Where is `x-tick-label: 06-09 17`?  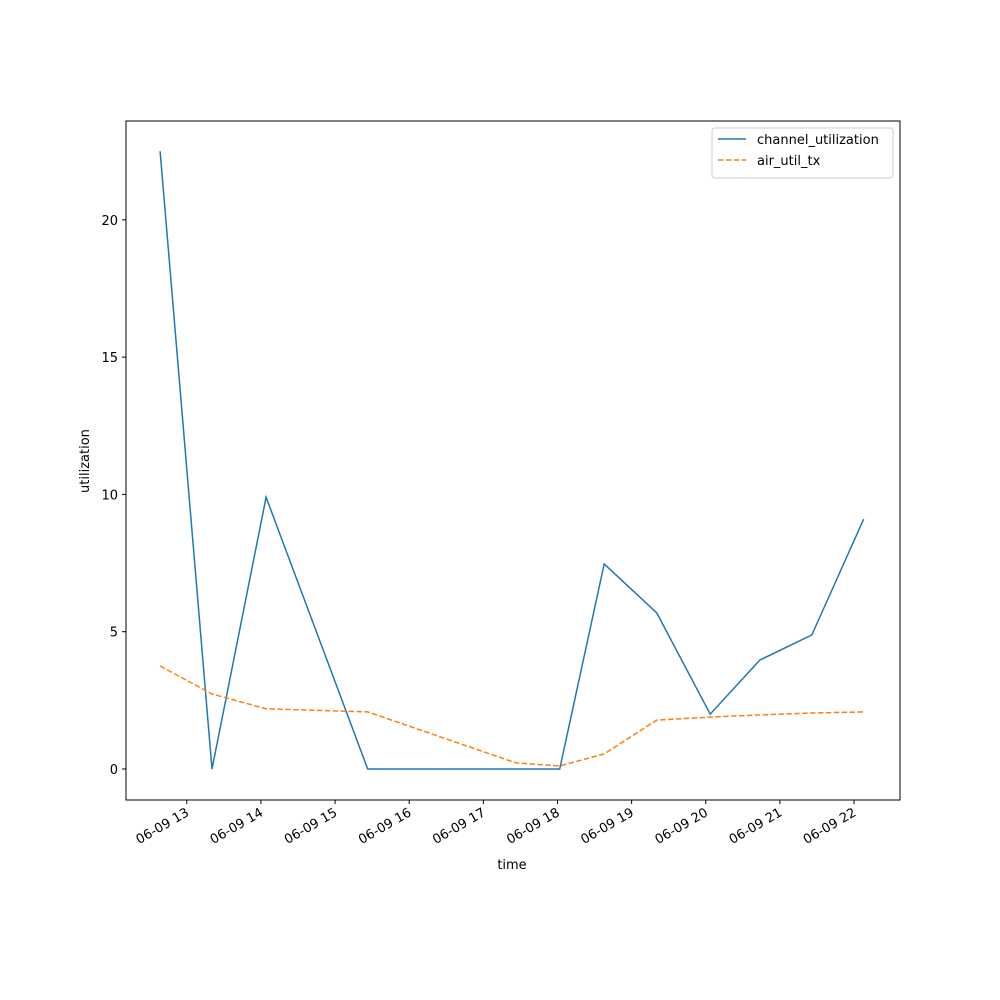
x-tick-label: 06-09 17 is located at coordinates (459, 826).